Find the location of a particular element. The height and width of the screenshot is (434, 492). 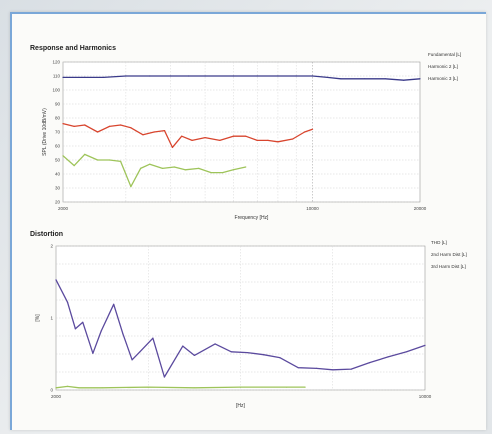

chart-0-legend-entry: Harmonic 2 [L] is located at coordinates (443, 66).